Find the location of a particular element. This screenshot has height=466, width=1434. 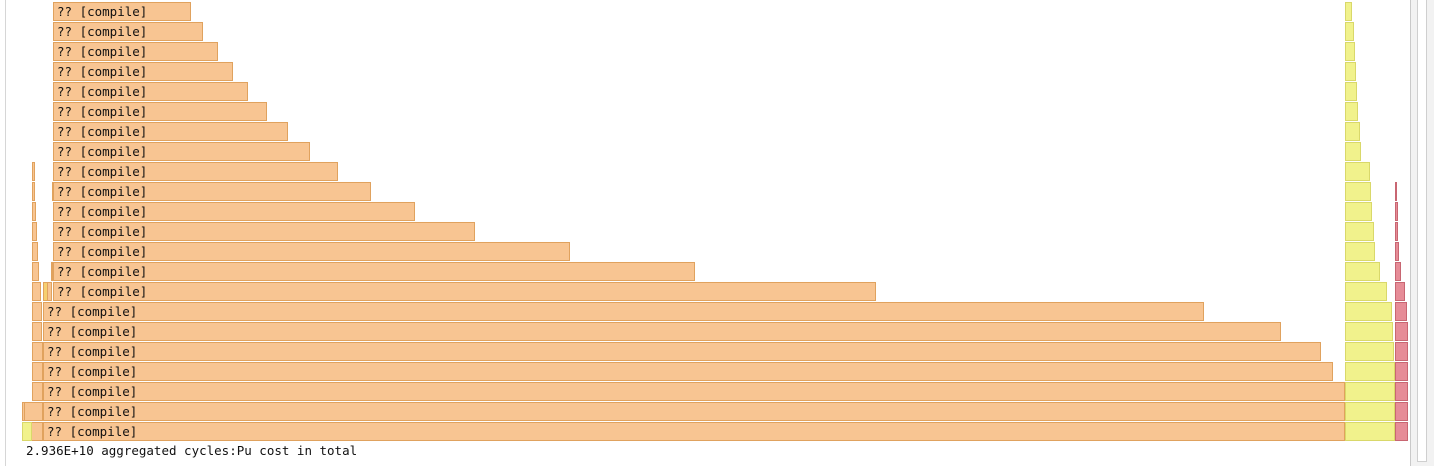

vertical-scrollbar is located at coordinates (1422, 233).